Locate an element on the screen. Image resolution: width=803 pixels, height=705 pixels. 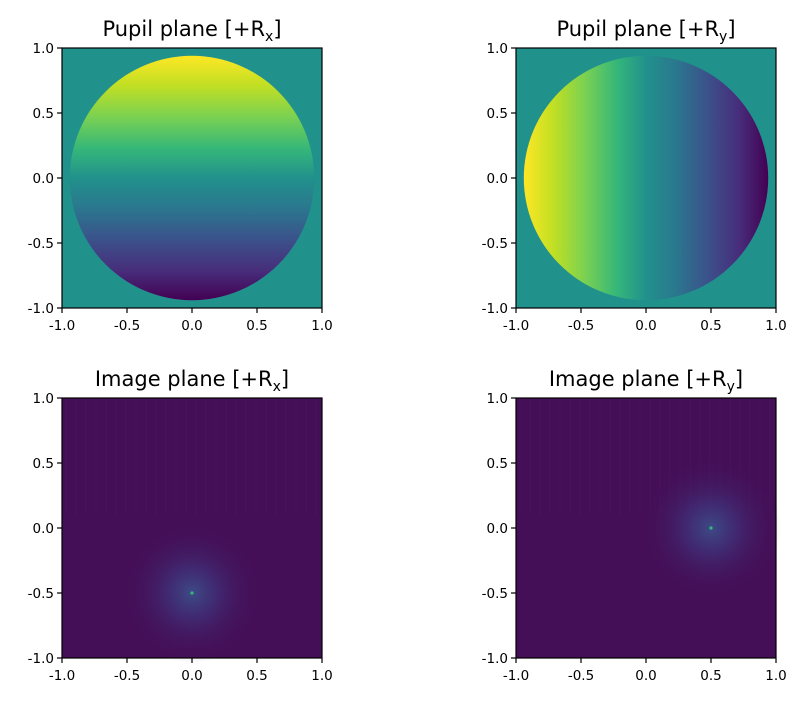
pupil-ry-pupil-disk is located at coordinates (646, 178).